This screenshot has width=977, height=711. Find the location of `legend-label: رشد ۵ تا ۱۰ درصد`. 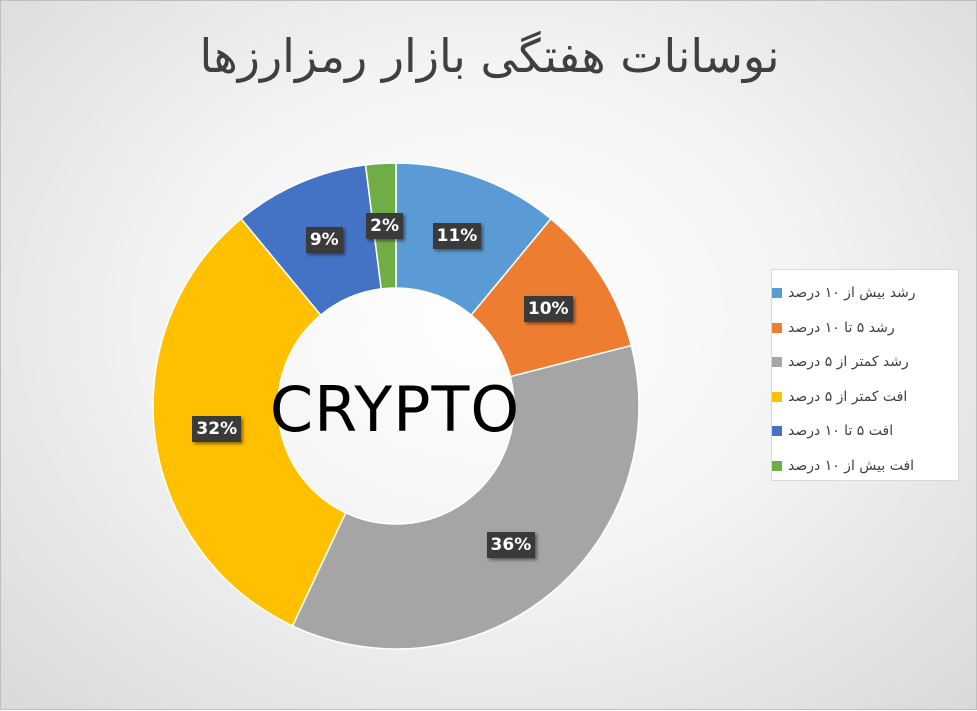

legend-label: رشد ۵ تا ۱۰ درصد is located at coordinates (841, 327).